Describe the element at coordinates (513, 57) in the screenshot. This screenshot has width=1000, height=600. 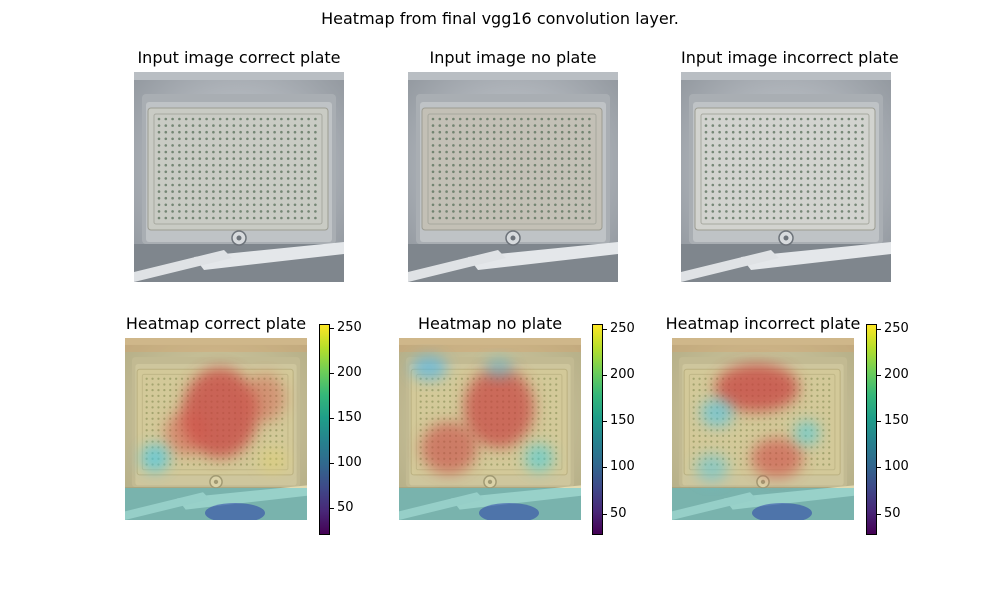
I see `panel-title: Input image no plate` at that location.